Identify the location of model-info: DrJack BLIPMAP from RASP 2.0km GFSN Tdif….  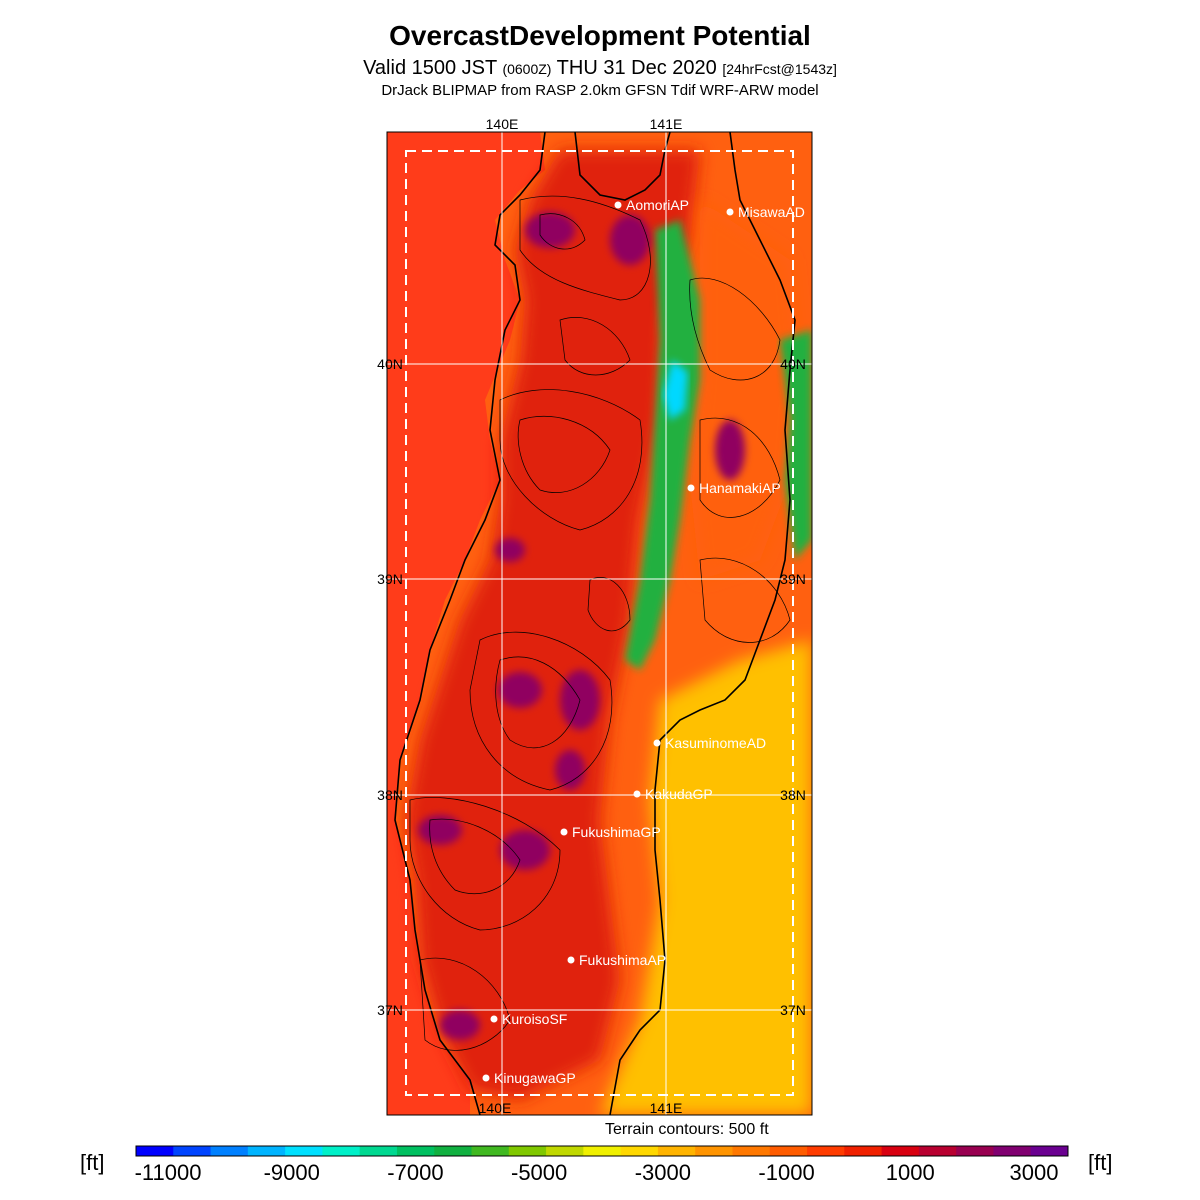
(600, 90).